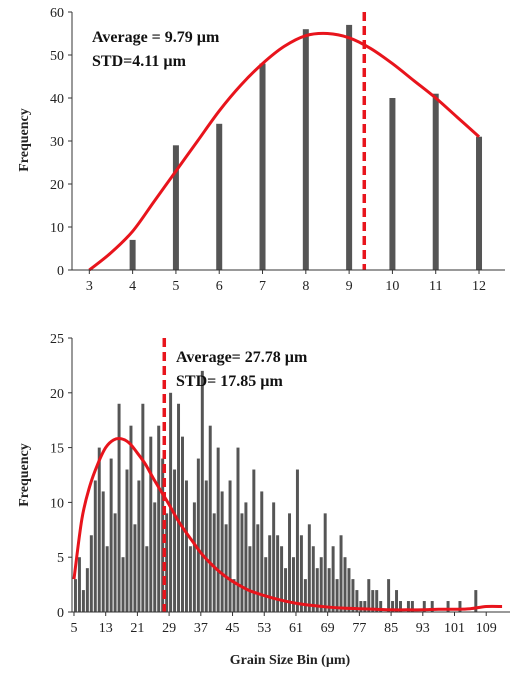  I want to click on y-tick-label: 60, so click(57, 13).